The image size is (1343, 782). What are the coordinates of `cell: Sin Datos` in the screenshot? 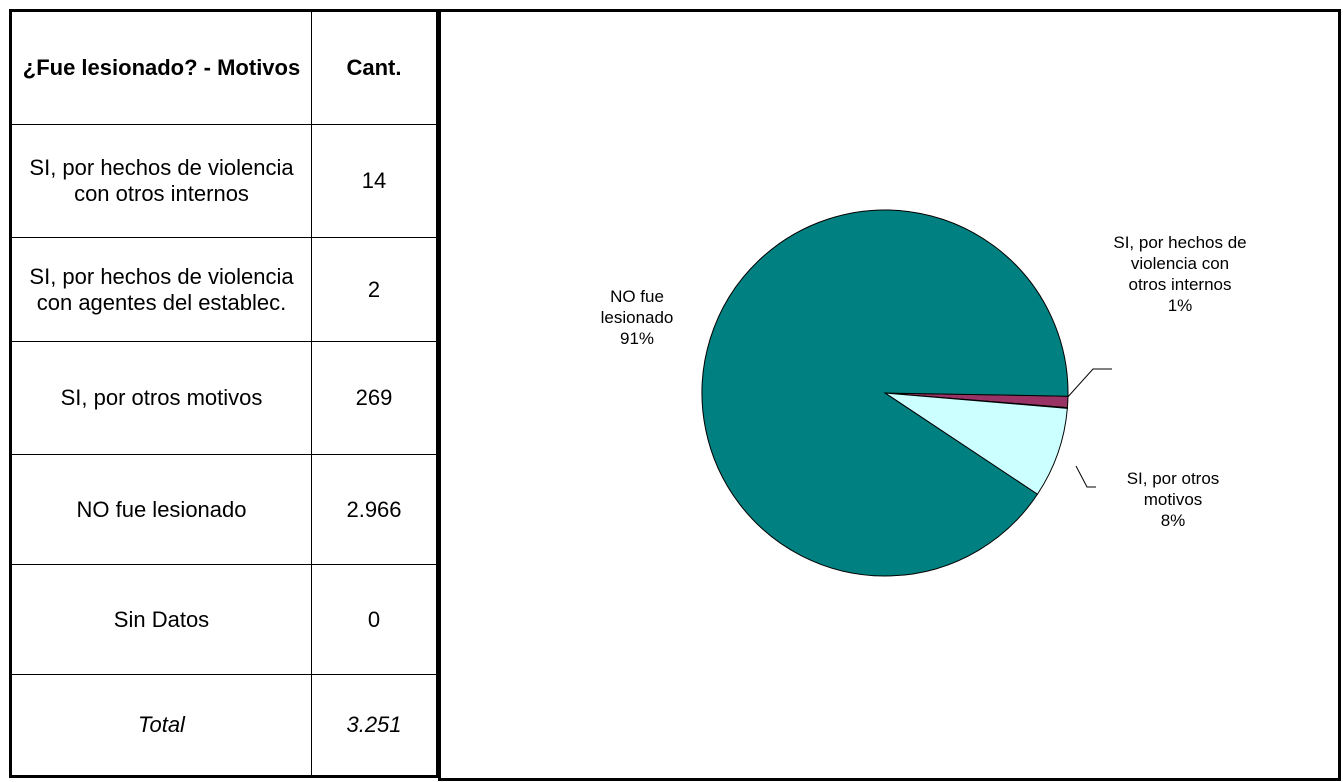 It's located at (161, 619).